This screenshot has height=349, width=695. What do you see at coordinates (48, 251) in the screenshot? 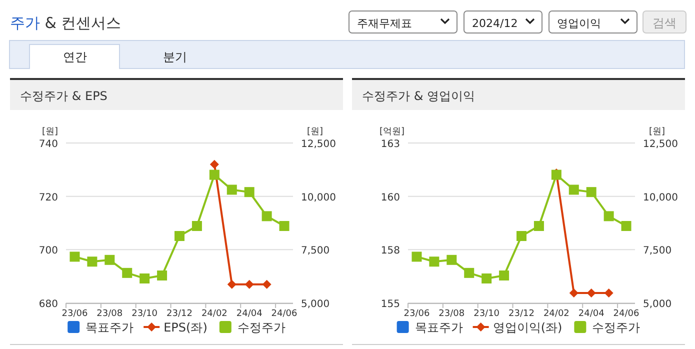
I see `y-tick-label: 700` at bounding box center [48, 251].